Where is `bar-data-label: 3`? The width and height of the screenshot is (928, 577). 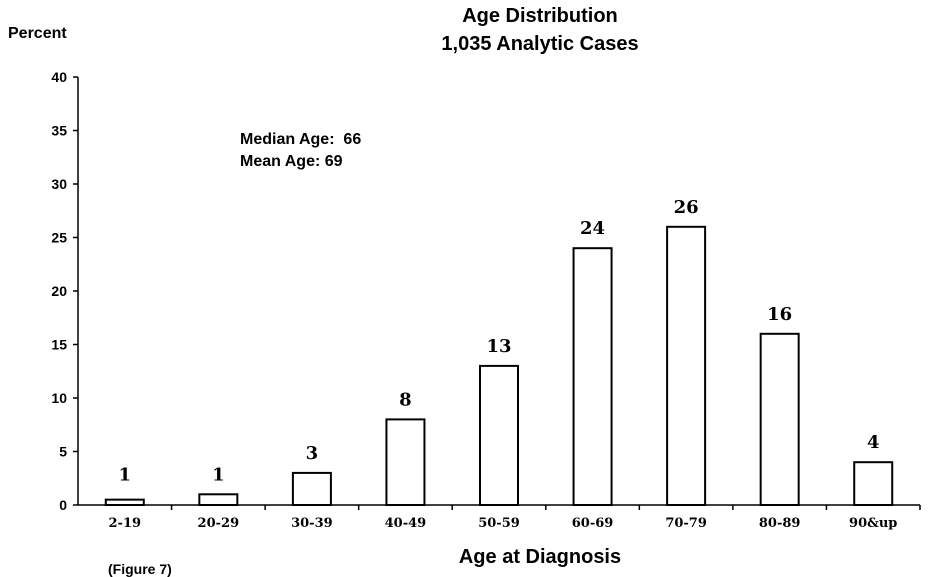 bar-data-label: 3 is located at coordinates (312, 453).